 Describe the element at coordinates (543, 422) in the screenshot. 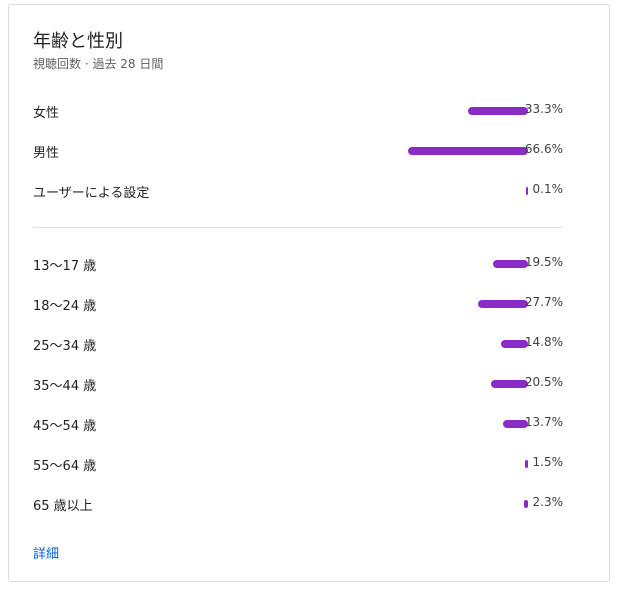

I see `age-percent: 13.7%` at that location.